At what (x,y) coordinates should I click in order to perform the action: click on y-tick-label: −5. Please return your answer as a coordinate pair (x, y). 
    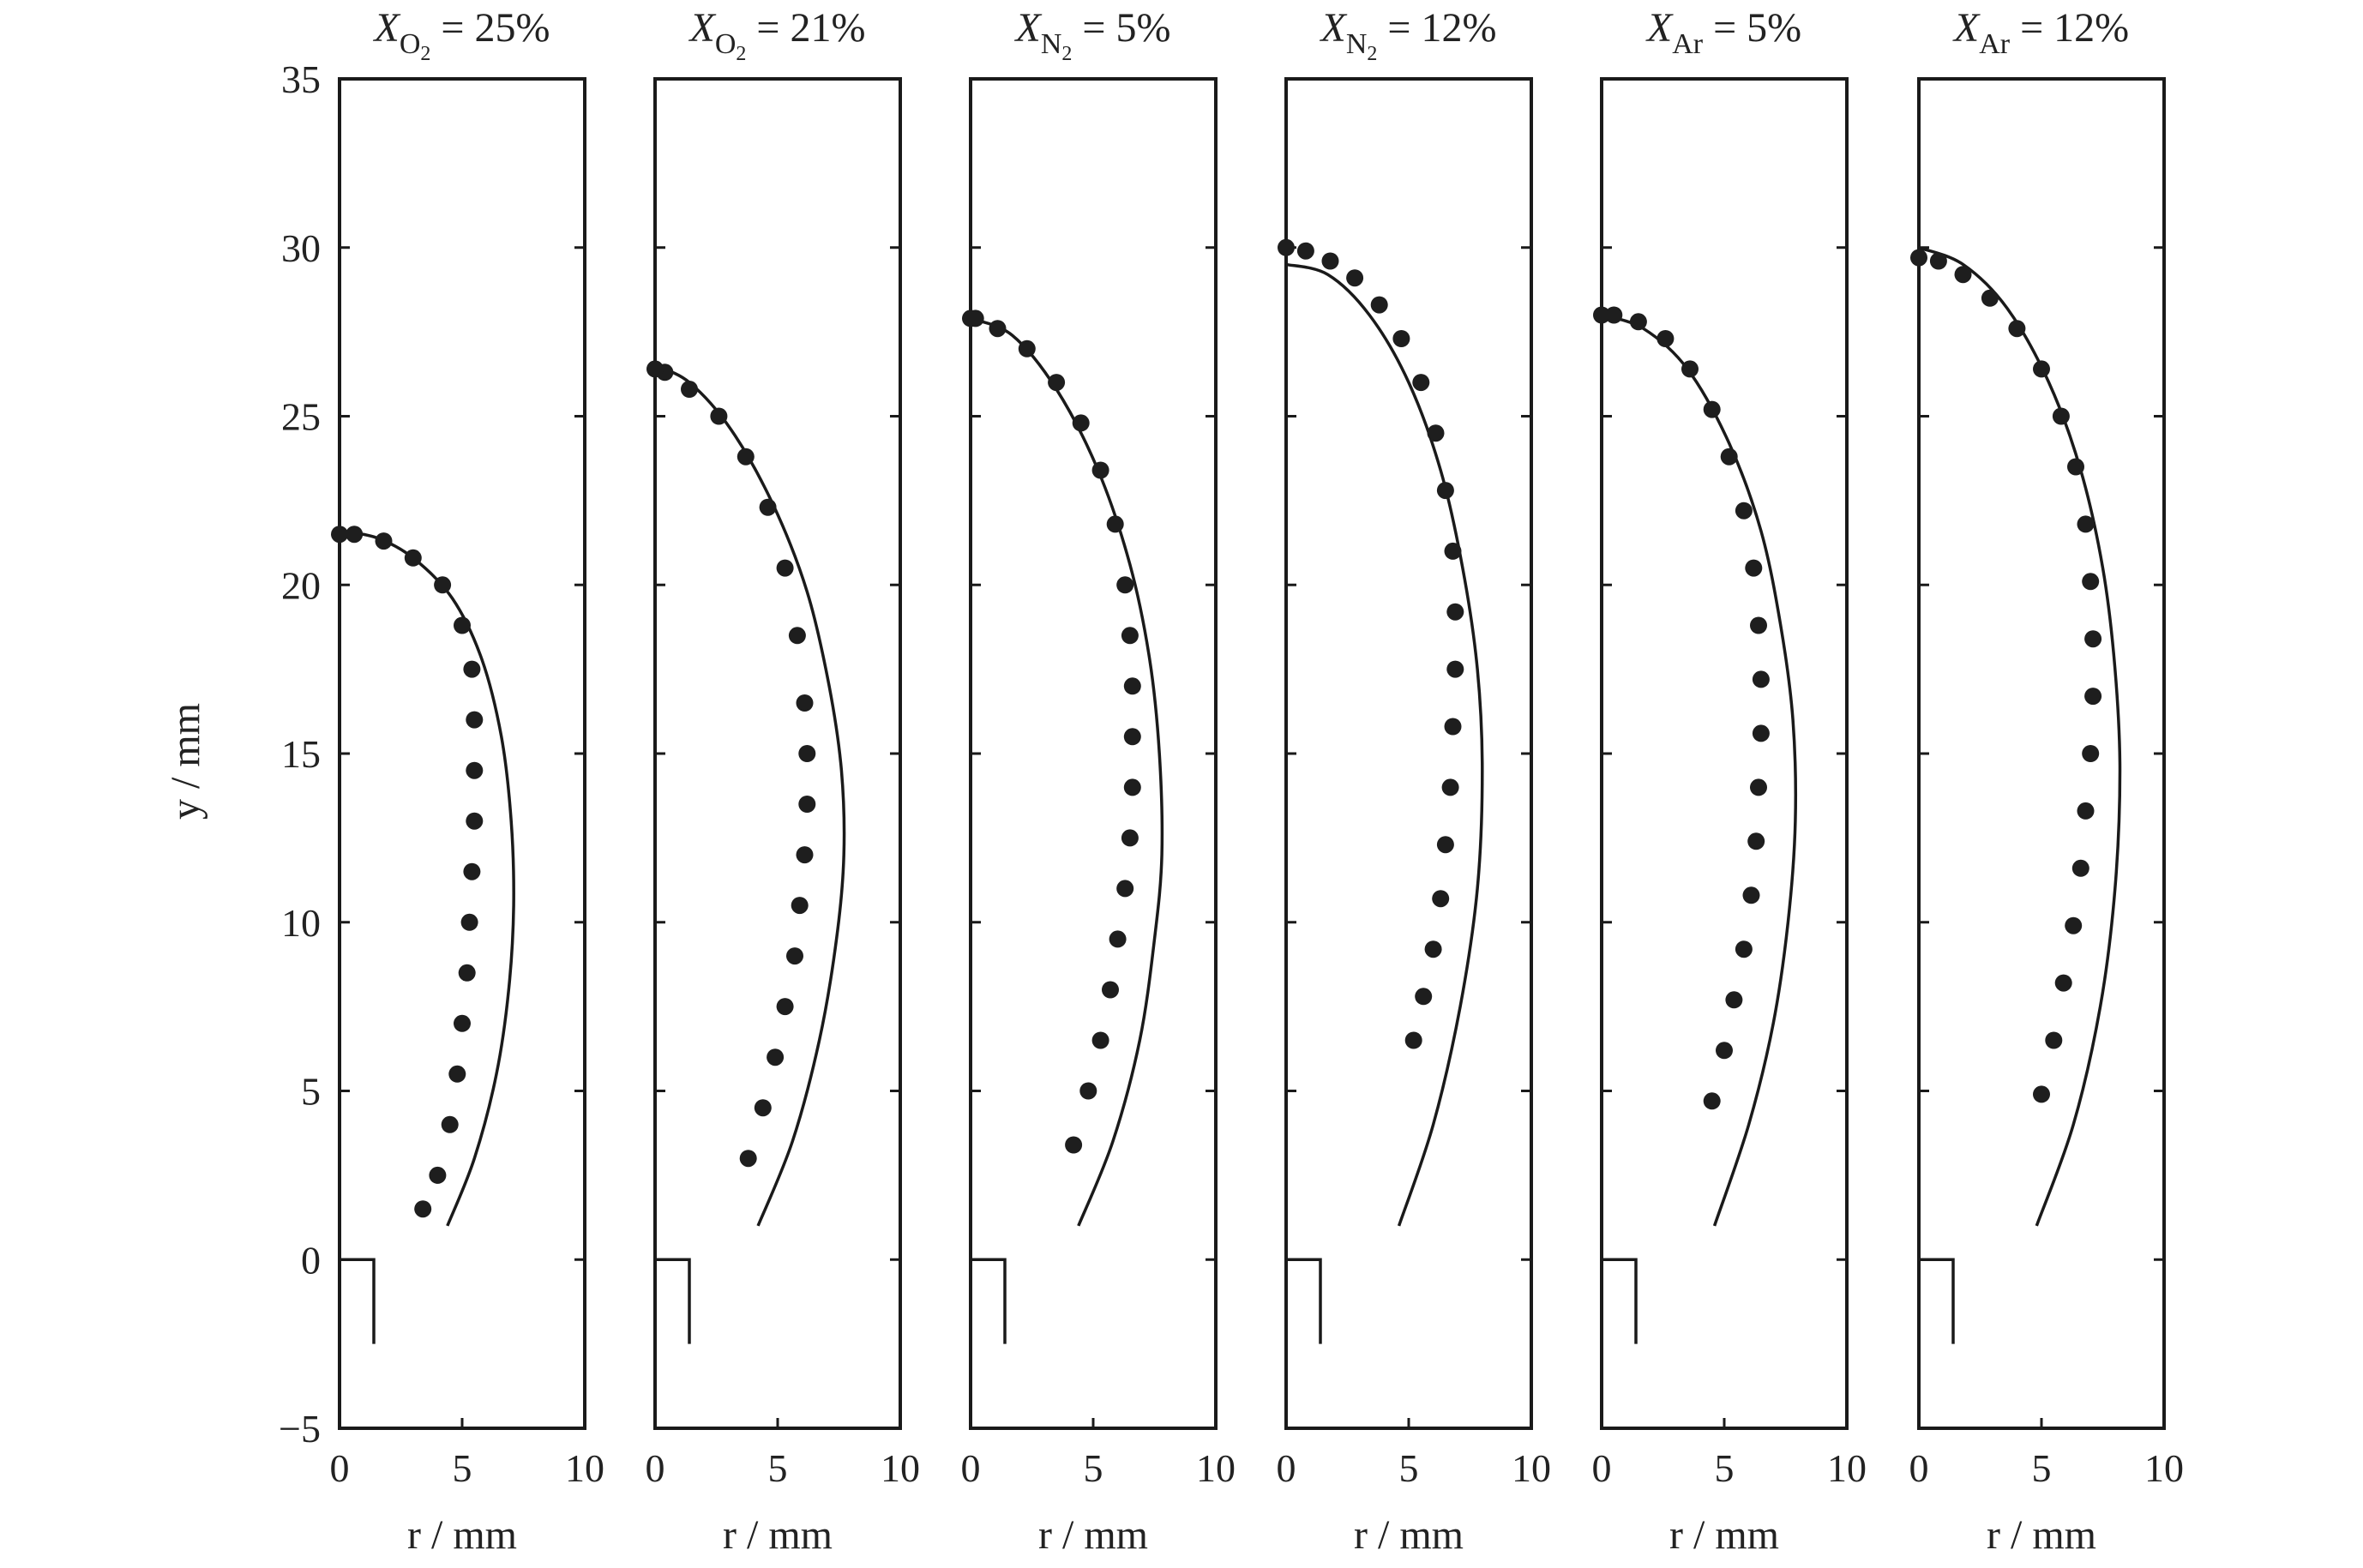
    Looking at the image, I should click on (300, 1429).